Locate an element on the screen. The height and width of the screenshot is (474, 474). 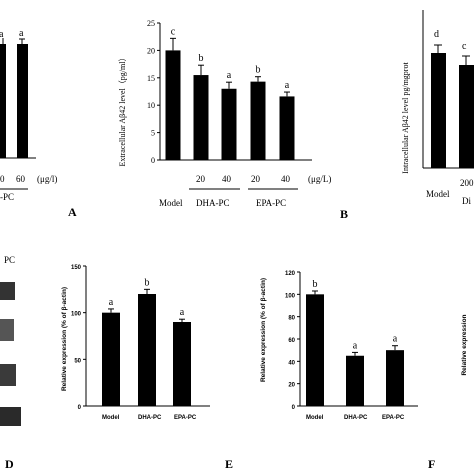
panel-a-letter-1: a is located at coordinates (2, 34).